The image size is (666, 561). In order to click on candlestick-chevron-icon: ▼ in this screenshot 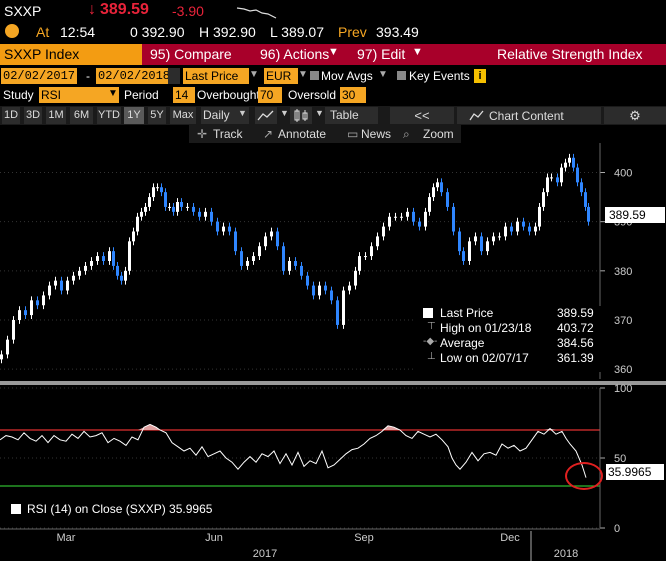, I will do `click(319, 113)`.